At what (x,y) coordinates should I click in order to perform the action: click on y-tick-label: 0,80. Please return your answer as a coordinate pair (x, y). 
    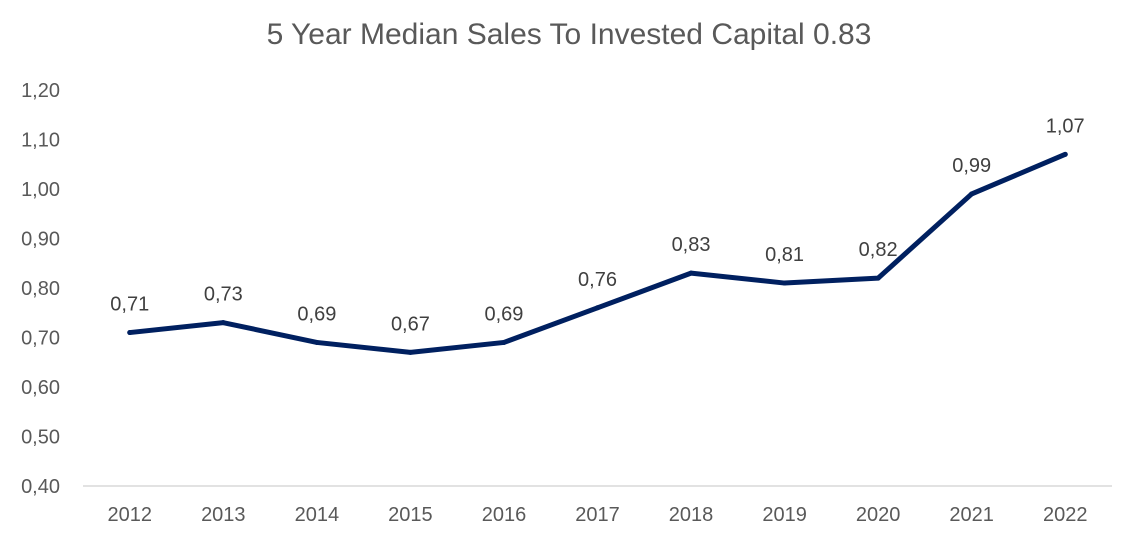
    Looking at the image, I should click on (40, 289).